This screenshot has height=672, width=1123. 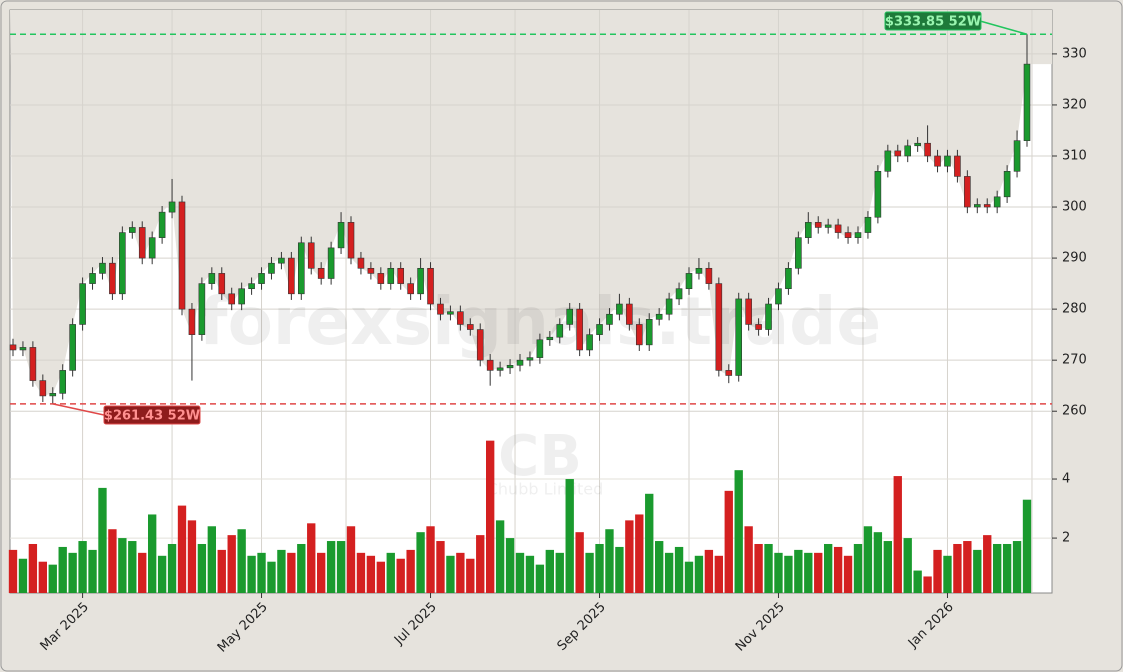 I want to click on y-tick-label: 300, so click(x=1074, y=207).